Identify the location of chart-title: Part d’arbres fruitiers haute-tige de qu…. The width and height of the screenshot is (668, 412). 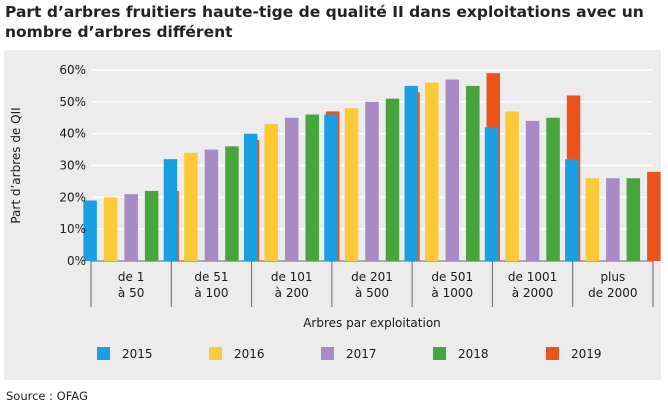
(324, 22).